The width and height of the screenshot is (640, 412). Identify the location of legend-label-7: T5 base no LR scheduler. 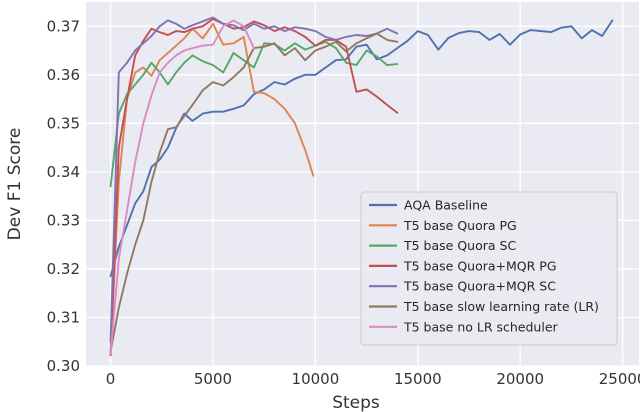
(481, 326).